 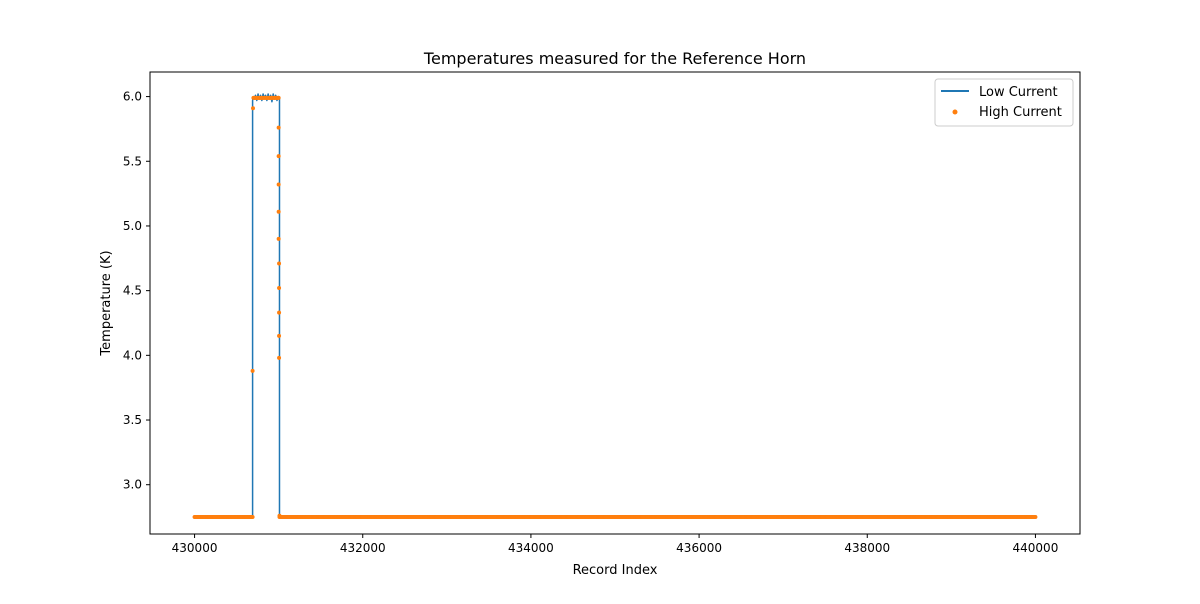 I want to click on x-axis-label: Record Index, so click(x=615, y=570).